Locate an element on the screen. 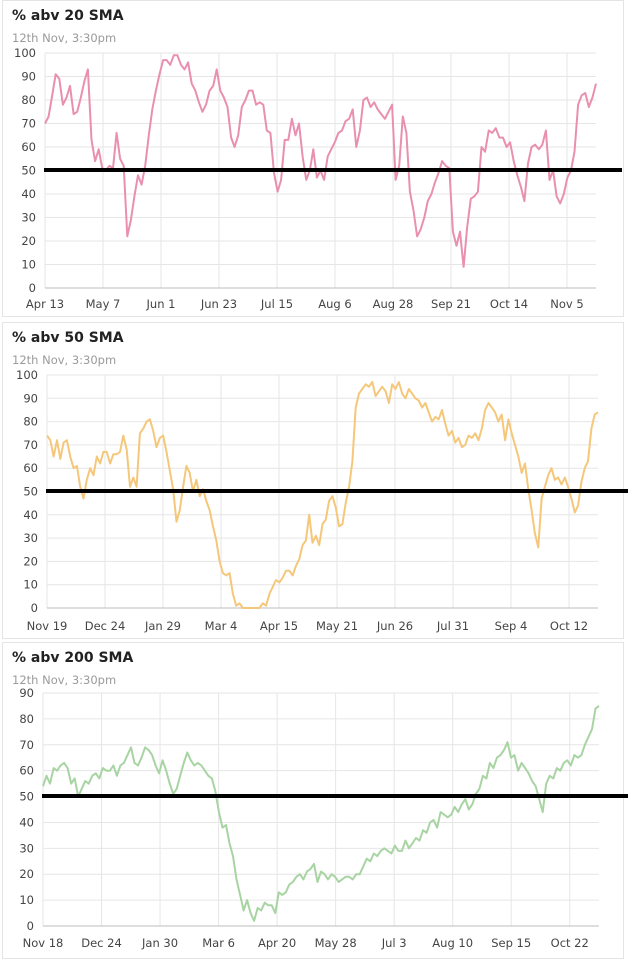 The image size is (628, 961). x-tick-label: Apr 20 is located at coordinates (277, 943).